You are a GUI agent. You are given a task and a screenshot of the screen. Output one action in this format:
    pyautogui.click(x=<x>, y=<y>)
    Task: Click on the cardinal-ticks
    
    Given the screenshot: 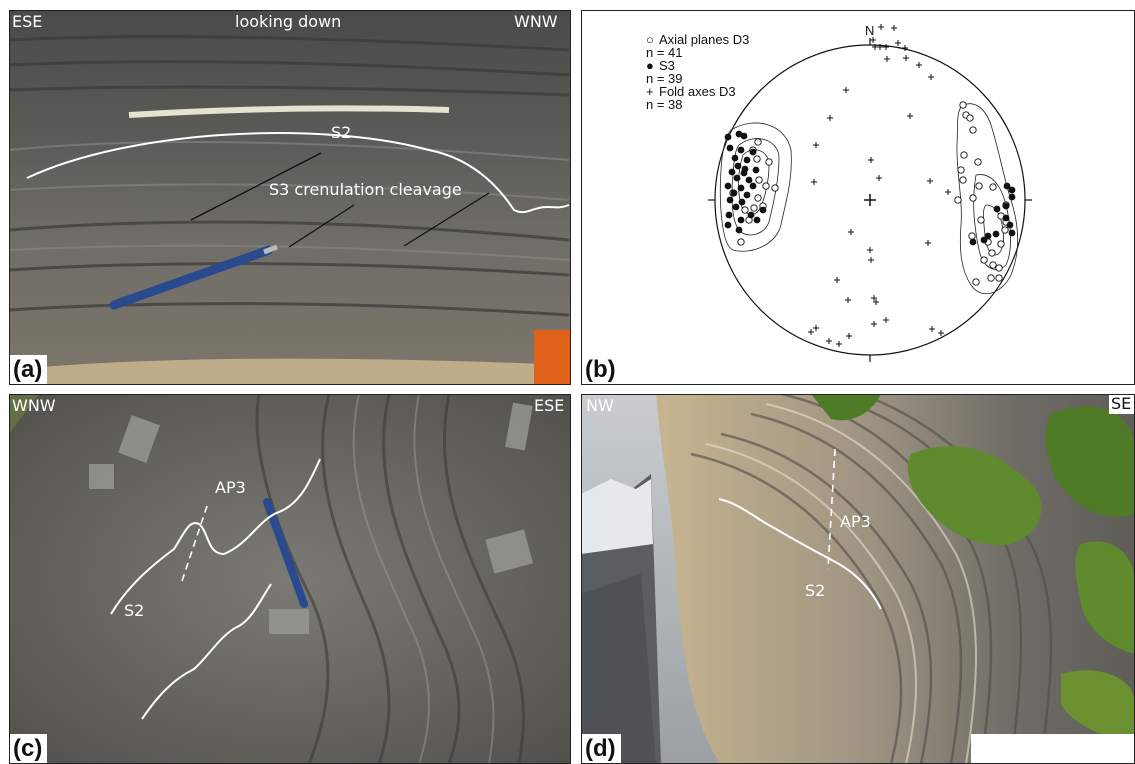 What is the action you would take?
    pyautogui.click(x=870, y=200)
    